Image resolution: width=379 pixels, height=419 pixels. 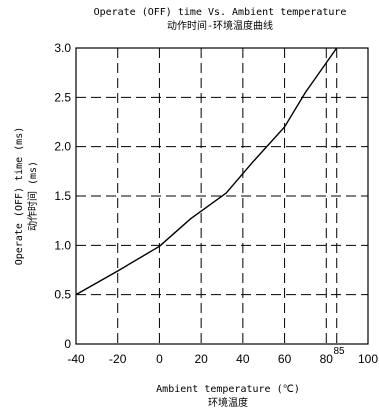 What do you see at coordinates (243, 359) in the screenshot?
I see `x-tick-label: 40` at bounding box center [243, 359].